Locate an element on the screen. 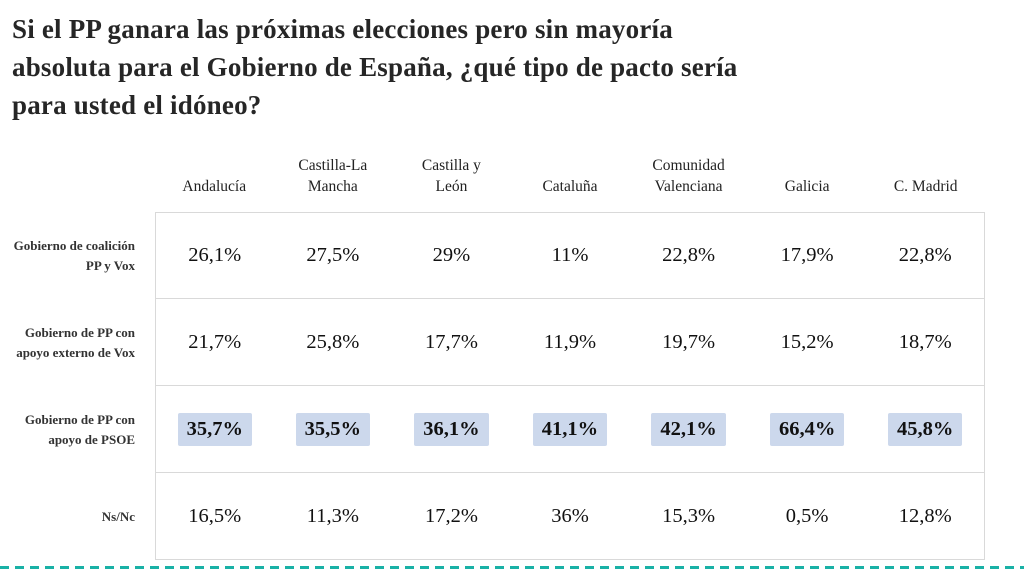 The height and width of the screenshot is (576, 1024). value-text: 17,2% is located at coordinates (451, 515).